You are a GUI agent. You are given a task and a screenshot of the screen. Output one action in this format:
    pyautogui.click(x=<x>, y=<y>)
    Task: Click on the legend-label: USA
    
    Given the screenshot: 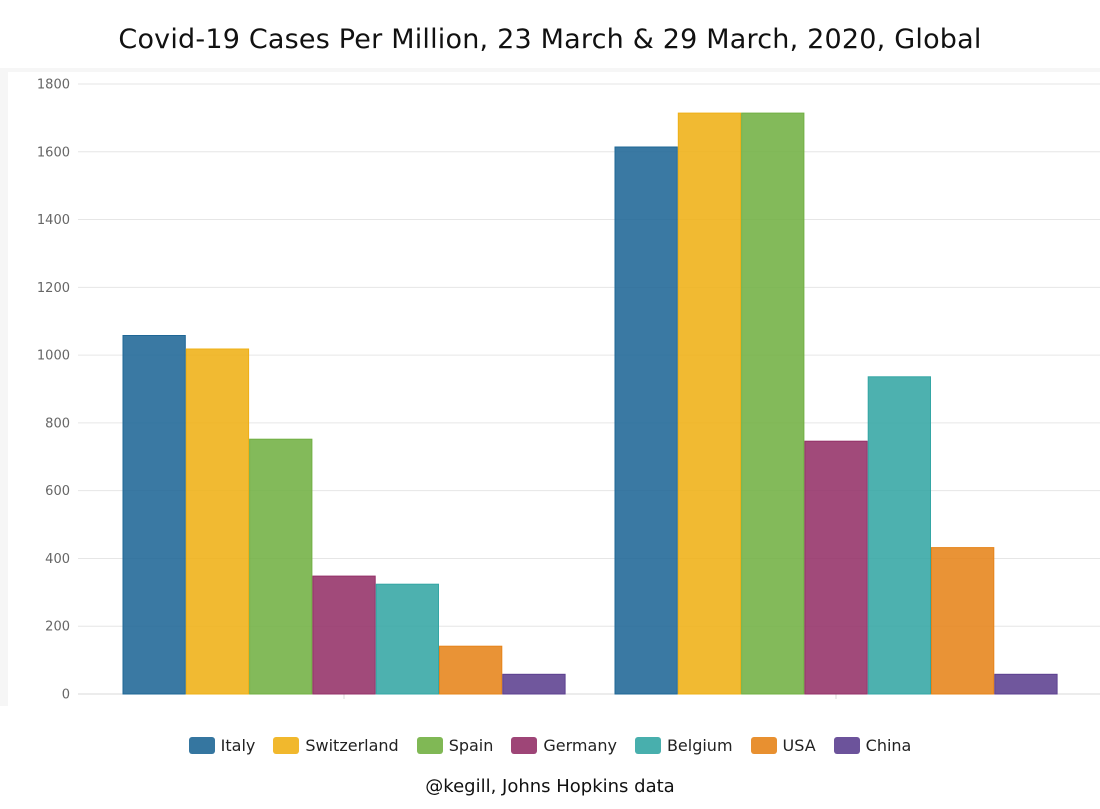 What is the action you would take?
    pyautogui.click(x=799, y=745)
    